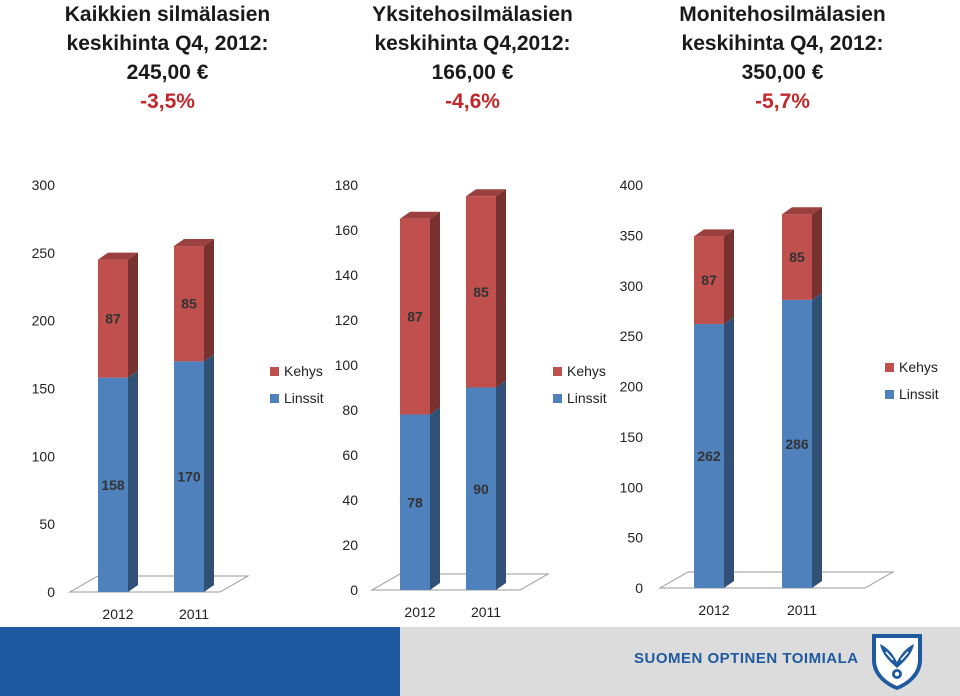 This screenshot has width=960, height=696. I want to click on y-tick-label: 160, so click(347, 230).